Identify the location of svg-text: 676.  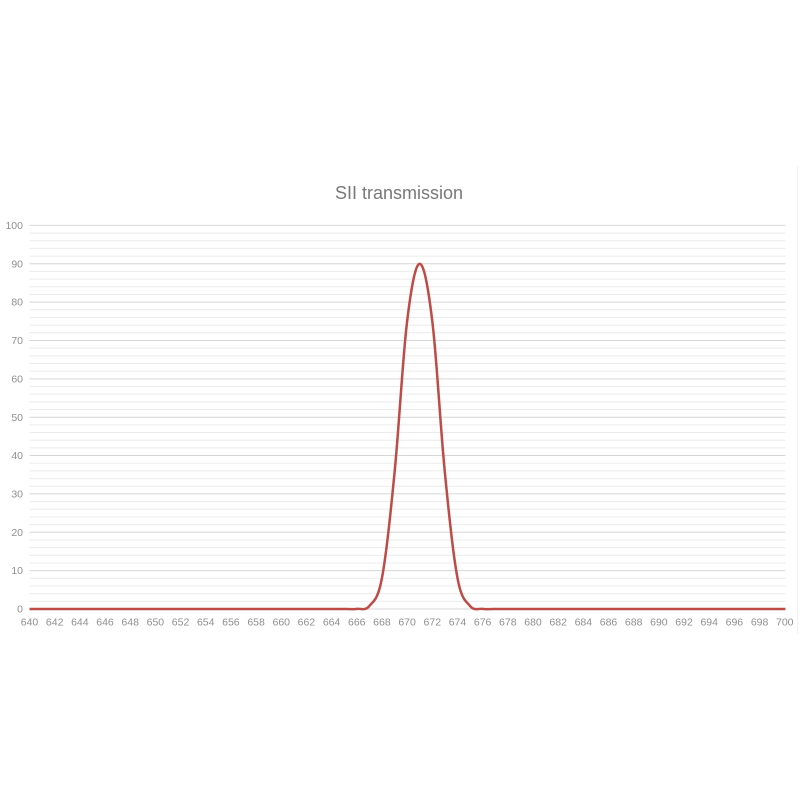
(483, 623).